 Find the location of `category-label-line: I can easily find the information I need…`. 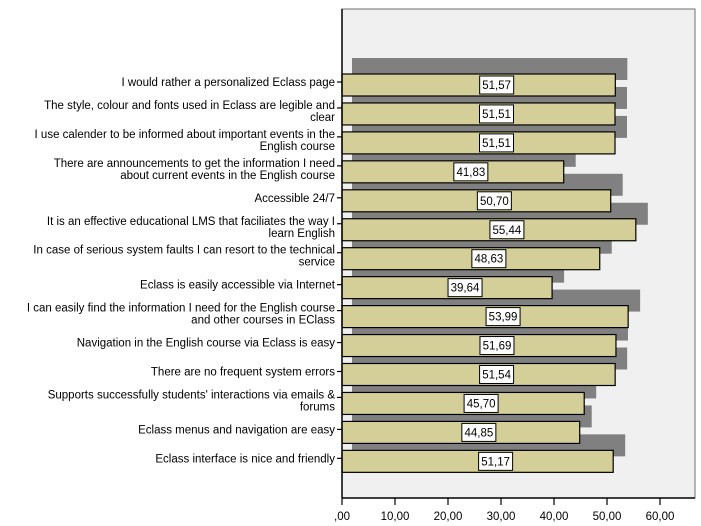

category-label-line: I can easily find the information I need… is located at coordinates (181, 309).